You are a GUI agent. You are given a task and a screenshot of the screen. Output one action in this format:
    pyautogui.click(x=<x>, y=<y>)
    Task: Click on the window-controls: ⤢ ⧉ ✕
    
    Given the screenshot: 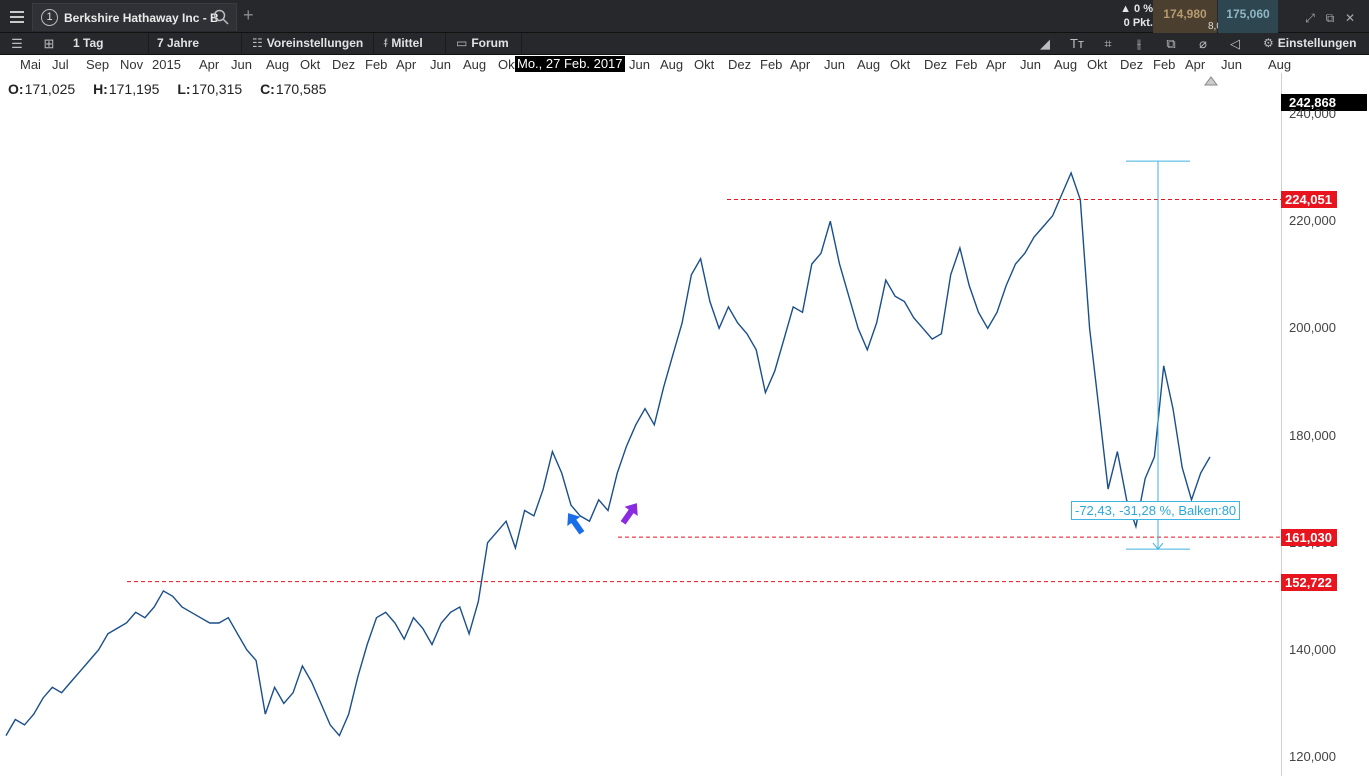 What is the action you would take?
    pyautogui.click(x=1334, y=17)
    